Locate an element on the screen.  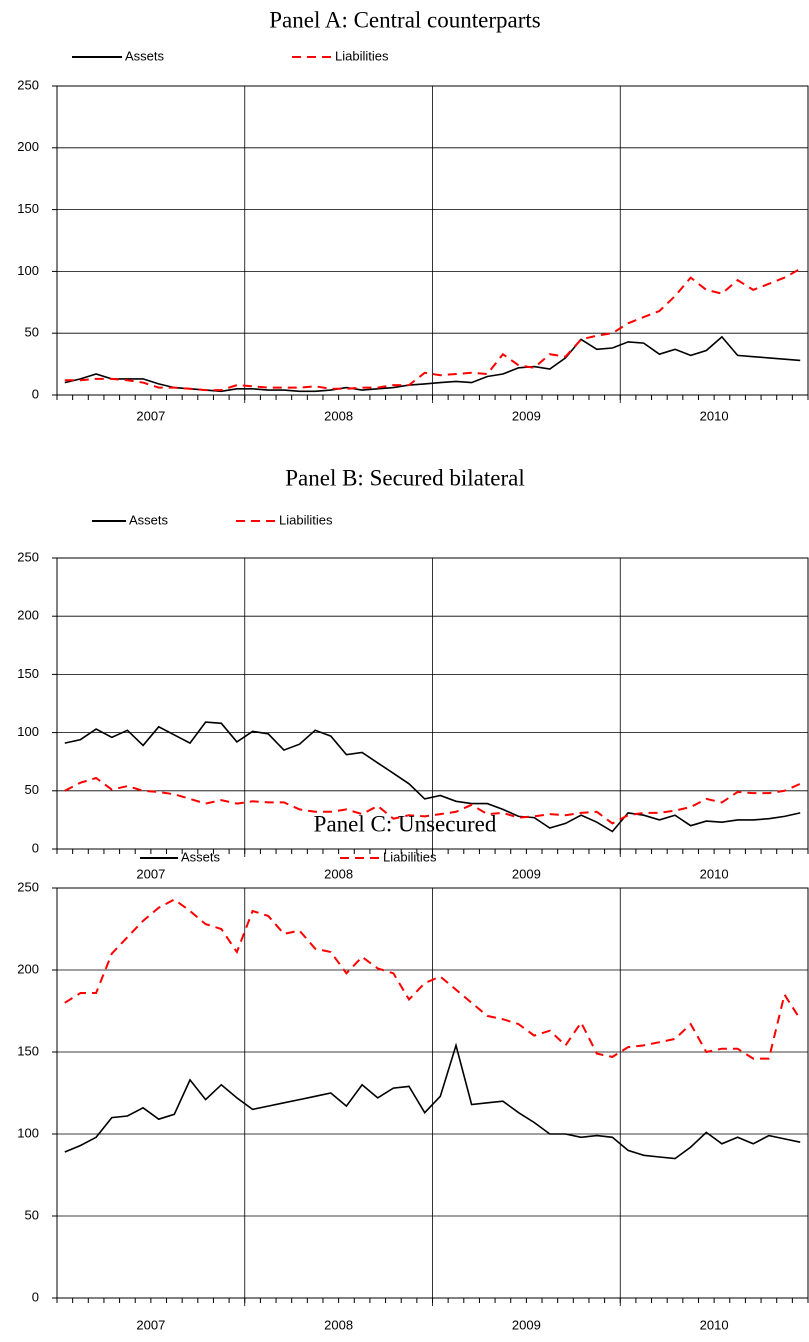
panel-title: Panel C: Unsecured is located at coordinates (405, 823).